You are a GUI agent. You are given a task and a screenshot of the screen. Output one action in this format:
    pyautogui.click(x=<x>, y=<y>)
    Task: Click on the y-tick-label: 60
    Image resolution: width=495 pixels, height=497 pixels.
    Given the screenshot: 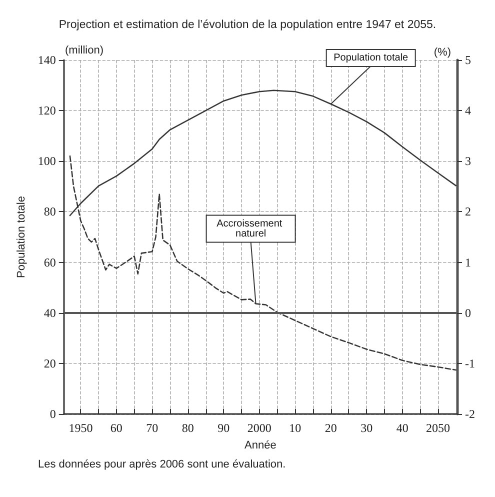 What is the action you would take?
    pyautogui.click(x=50, y=262)
    